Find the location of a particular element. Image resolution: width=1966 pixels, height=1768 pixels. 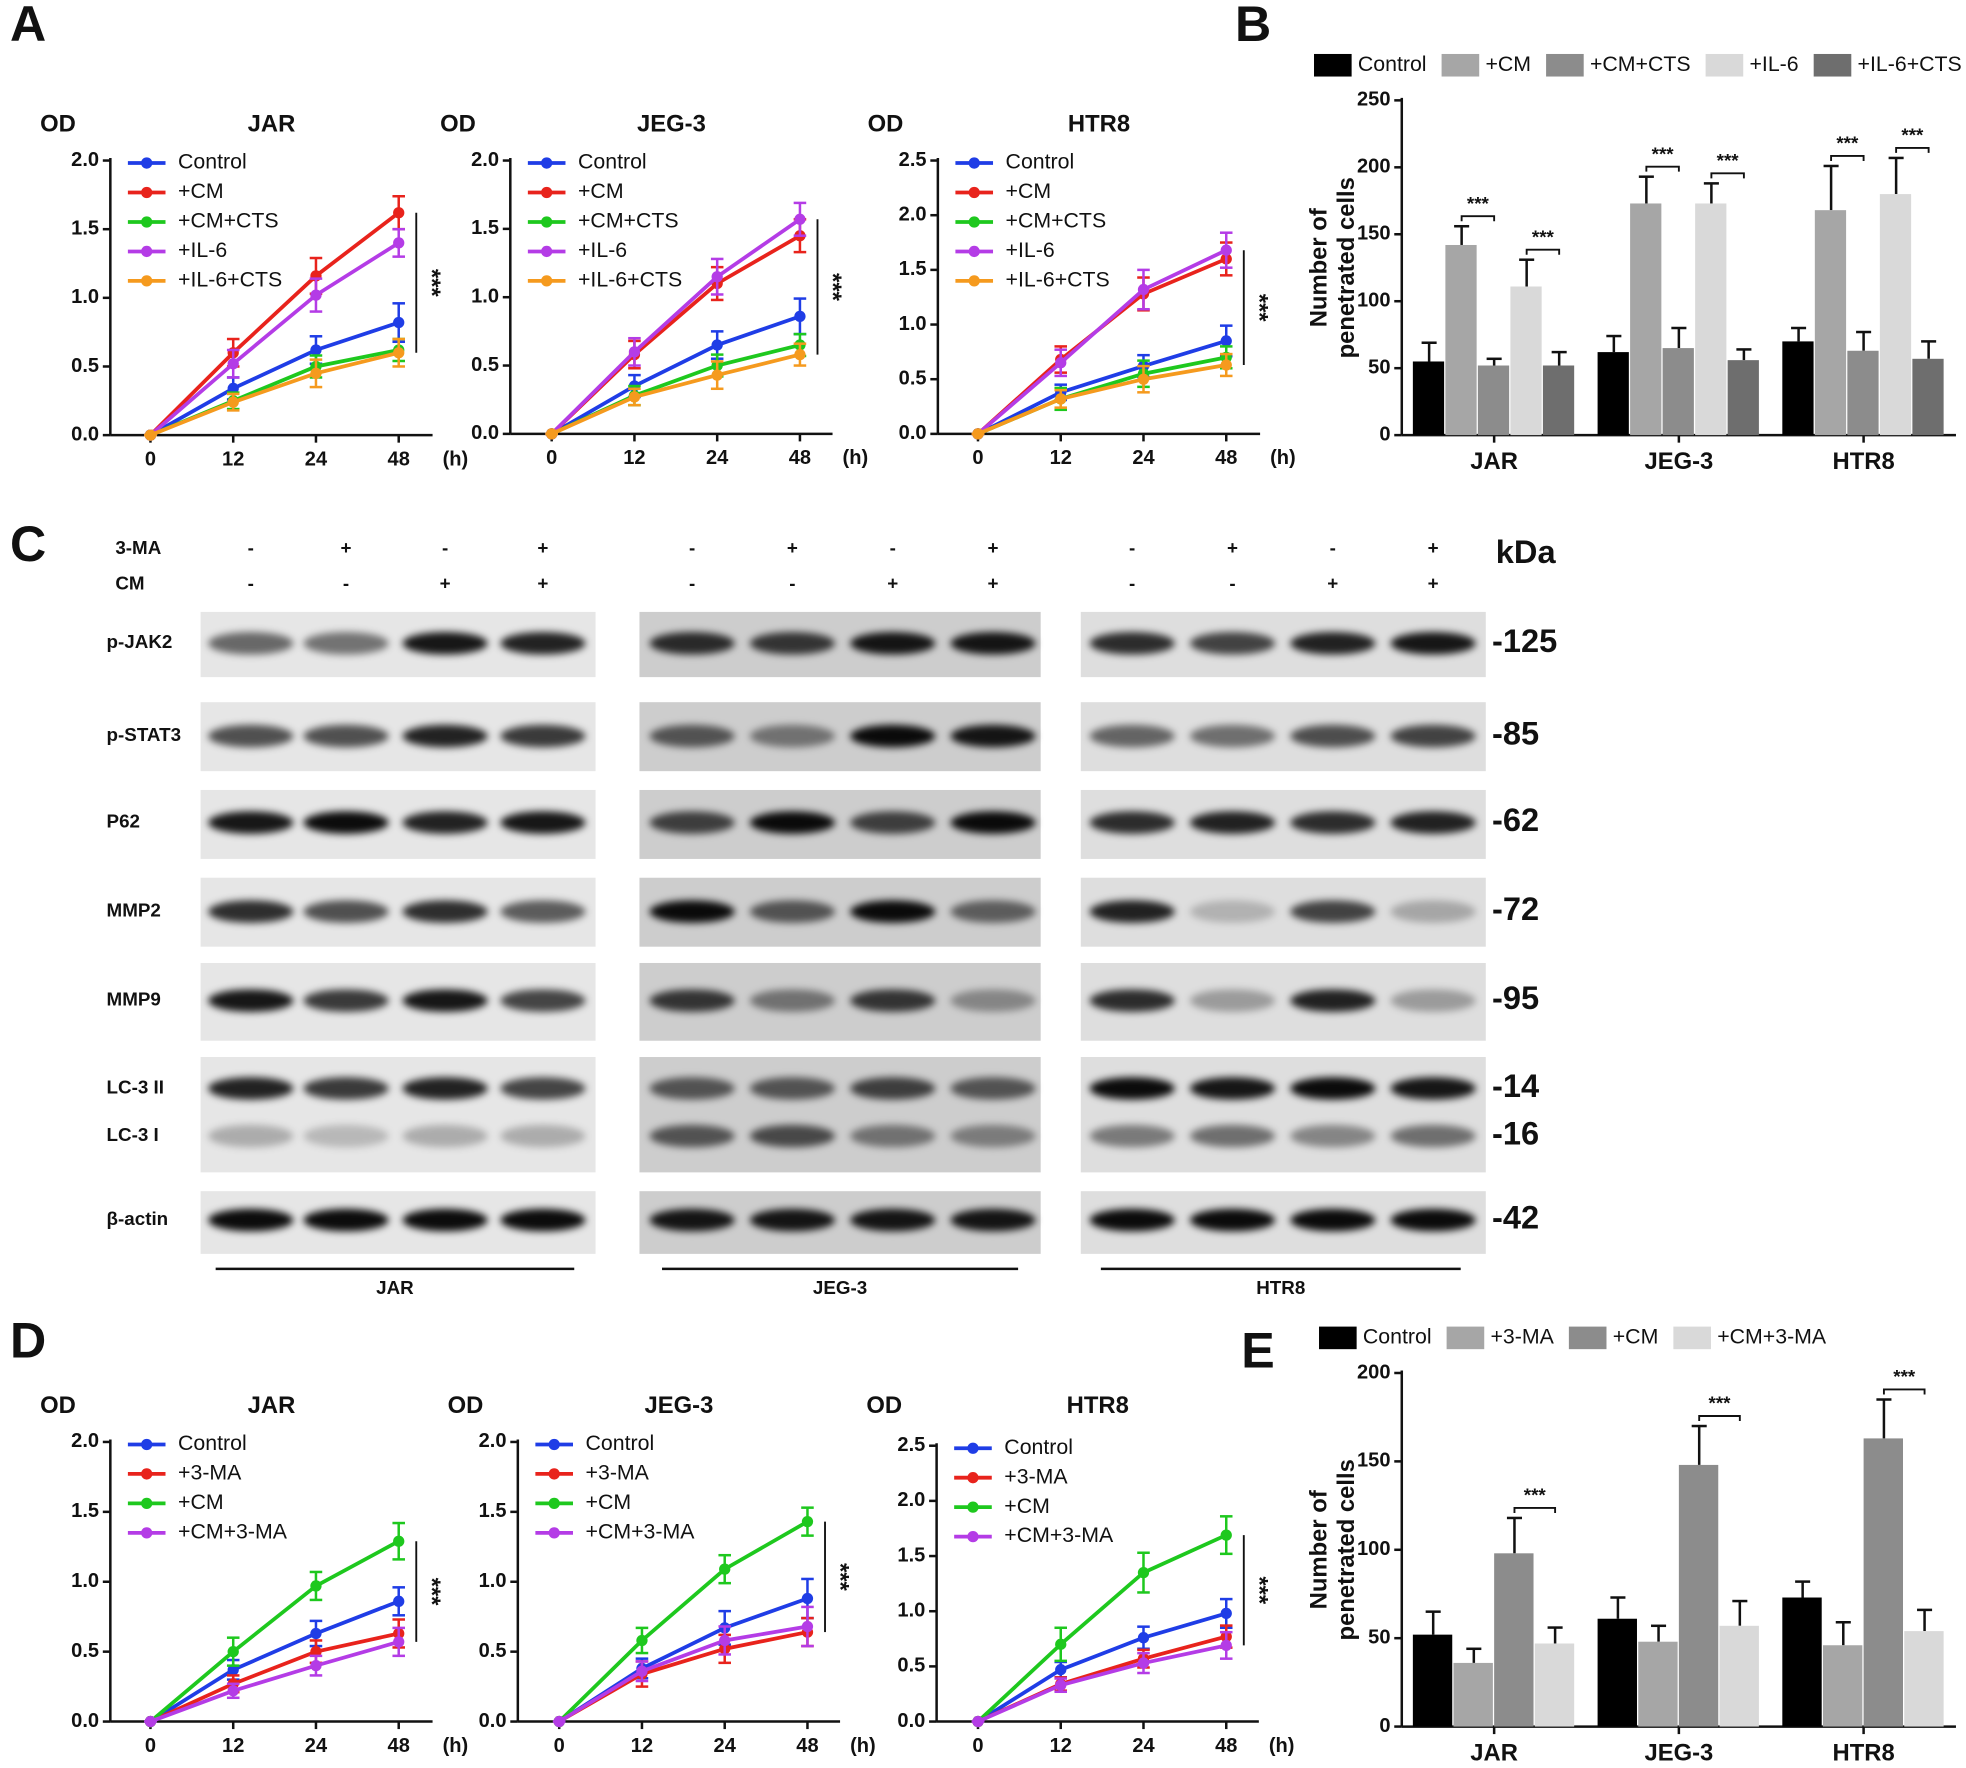

y-axis-title-line: penetrated cells is located at coordinates (1346, 267).